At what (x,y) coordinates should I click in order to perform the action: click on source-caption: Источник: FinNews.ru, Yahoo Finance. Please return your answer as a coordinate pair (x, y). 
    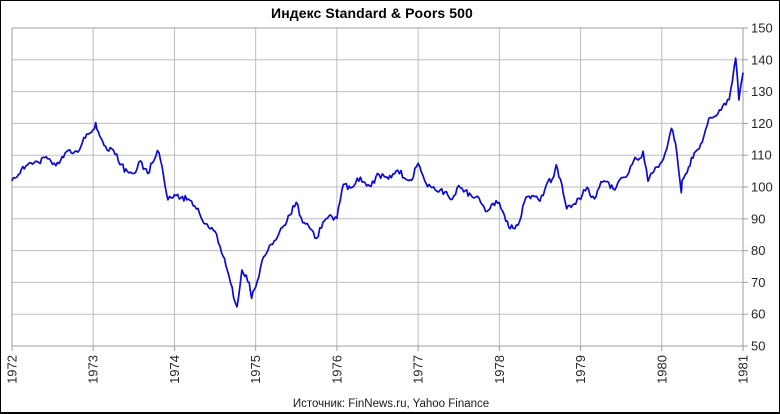
    Looking at the image, I should click on (391, 404).